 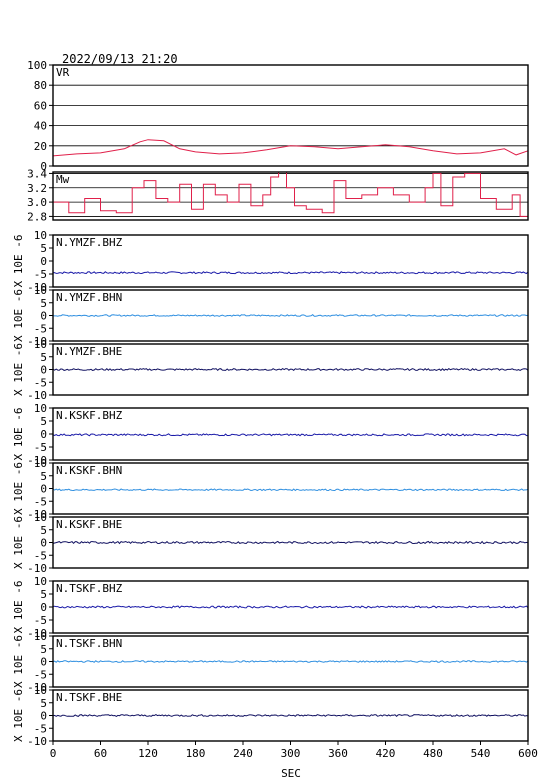 What do you see at coordinates (196, 753) in the screenshot?
I see `x-tick-label: 180` at bounding box center [196, 753].